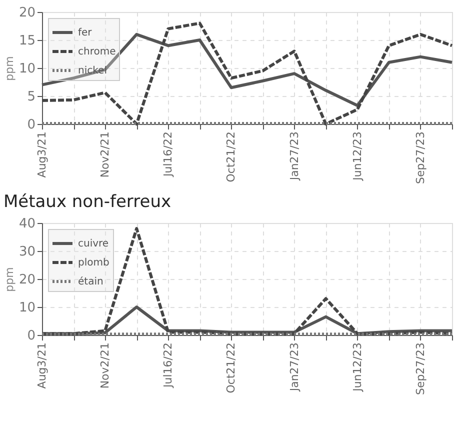 The width and height of the screenshot is (465, 427). What do you see at coordinates (27, 41) in the screenshot?
I see `y-tick-label: 15` at bounding box center [27, 41].